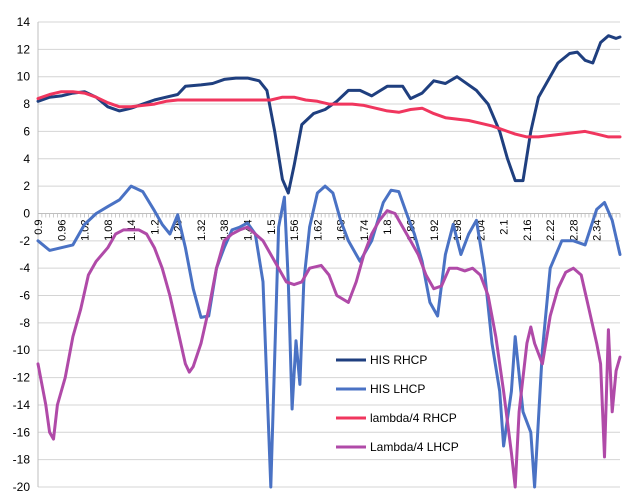 The height and width of the screenshot is (498, 624). Describe the element at coordinates (26, 104) in the screenshot. I see `y-tick-label: 8` at that location.